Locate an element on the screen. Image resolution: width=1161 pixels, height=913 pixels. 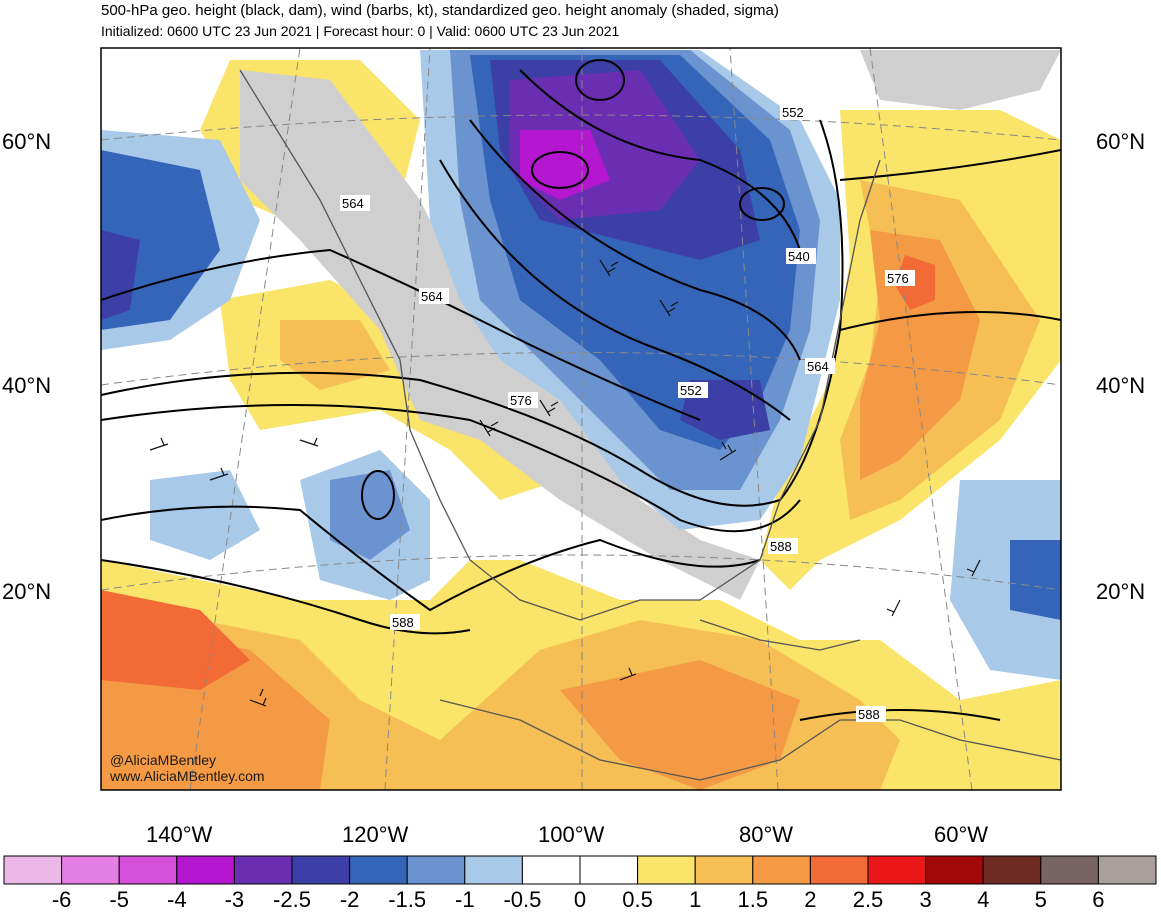
colorbar-label: -4 is located at coordinates (177, 899).